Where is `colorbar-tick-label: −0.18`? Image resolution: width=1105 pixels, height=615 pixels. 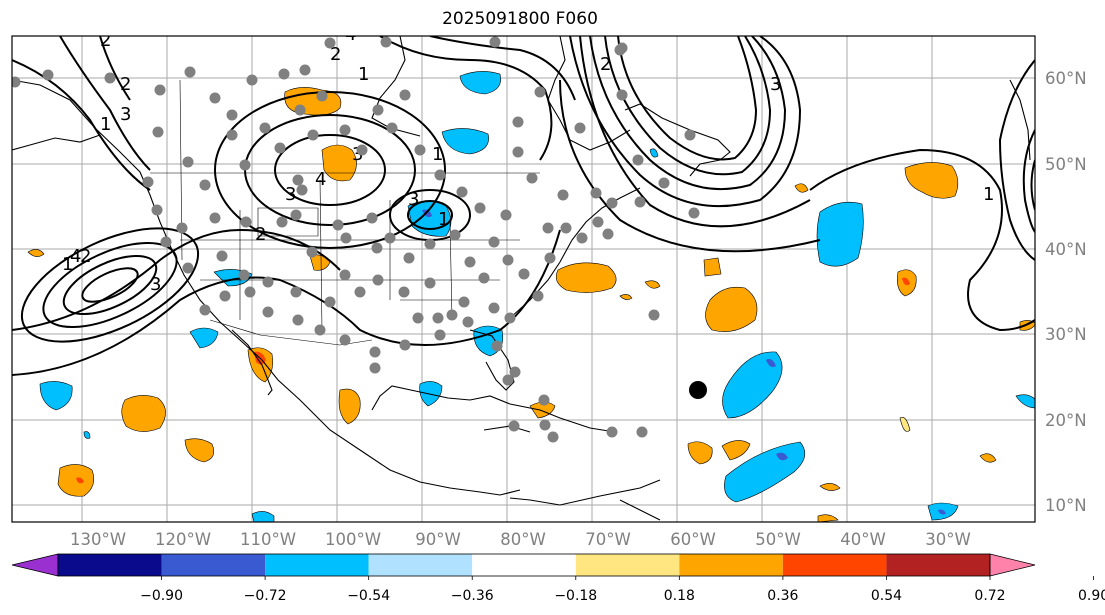
colorbar-tick-label: −0.18 is located at coordinates (575, 596).